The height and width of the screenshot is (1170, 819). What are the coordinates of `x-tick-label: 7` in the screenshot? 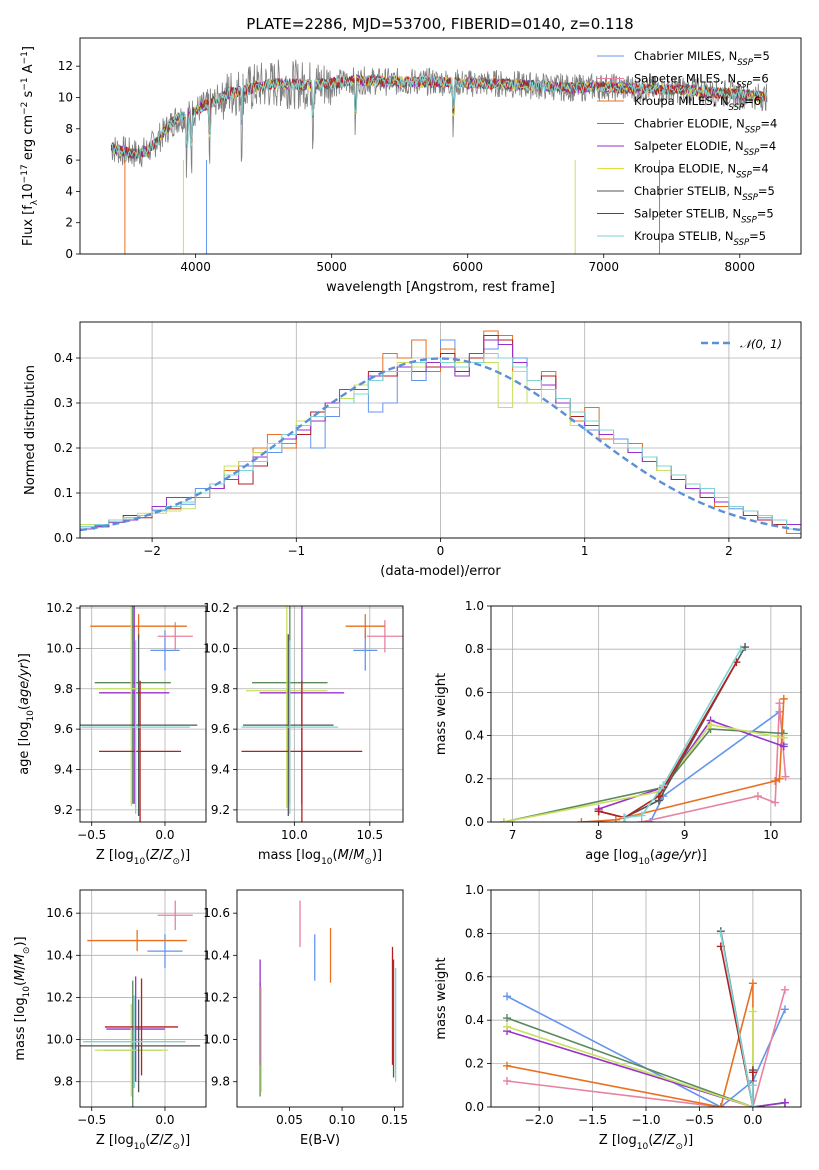 It's located at (513, 835).